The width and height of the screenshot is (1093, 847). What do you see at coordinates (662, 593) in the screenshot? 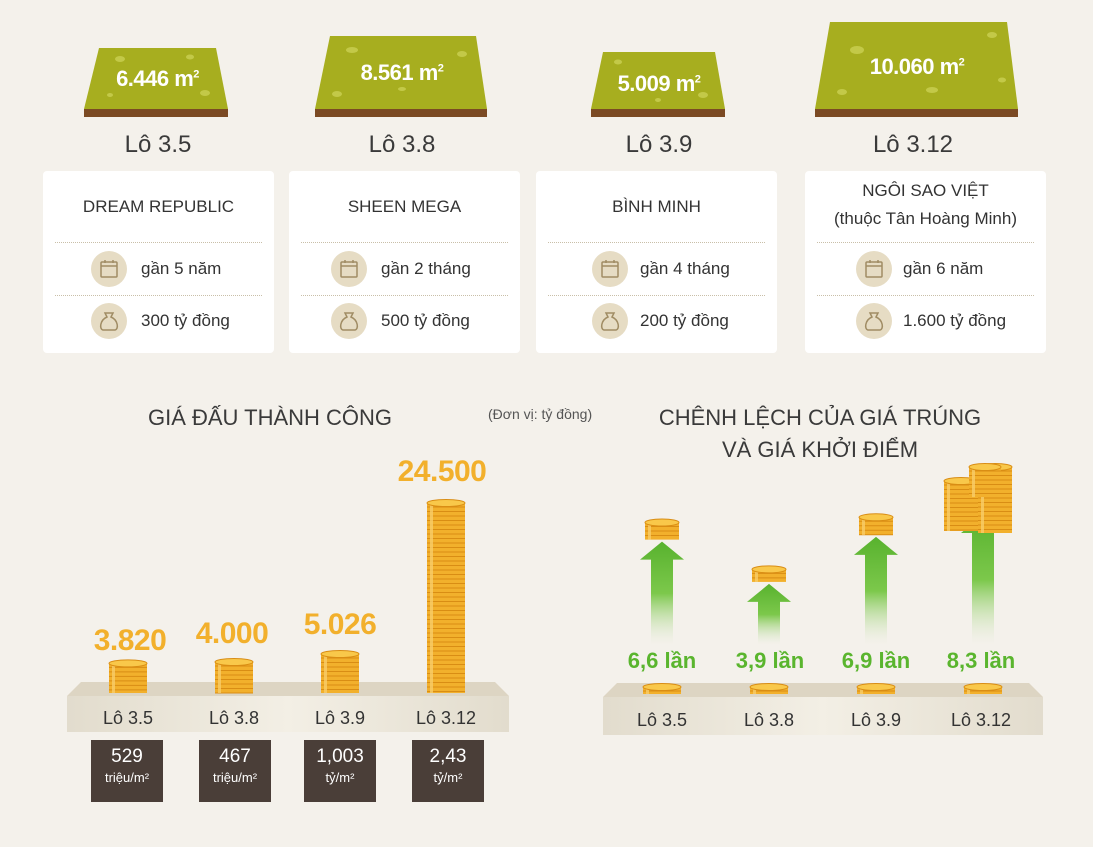
I see `ratio-arrow-lô-3-5` at bounding box center [662, 593].